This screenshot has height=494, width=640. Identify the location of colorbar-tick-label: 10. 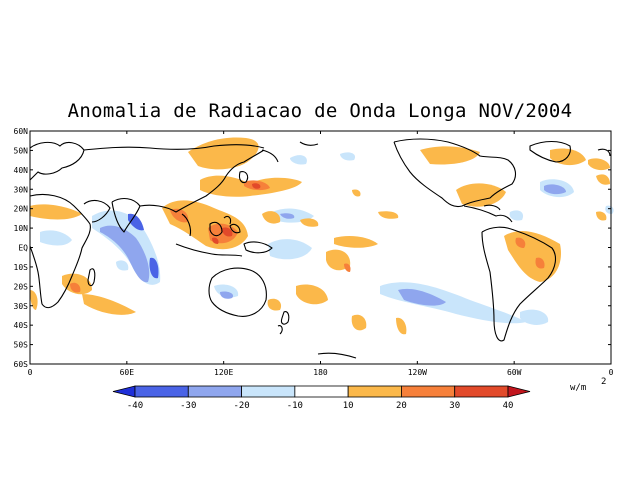
(348, 406).